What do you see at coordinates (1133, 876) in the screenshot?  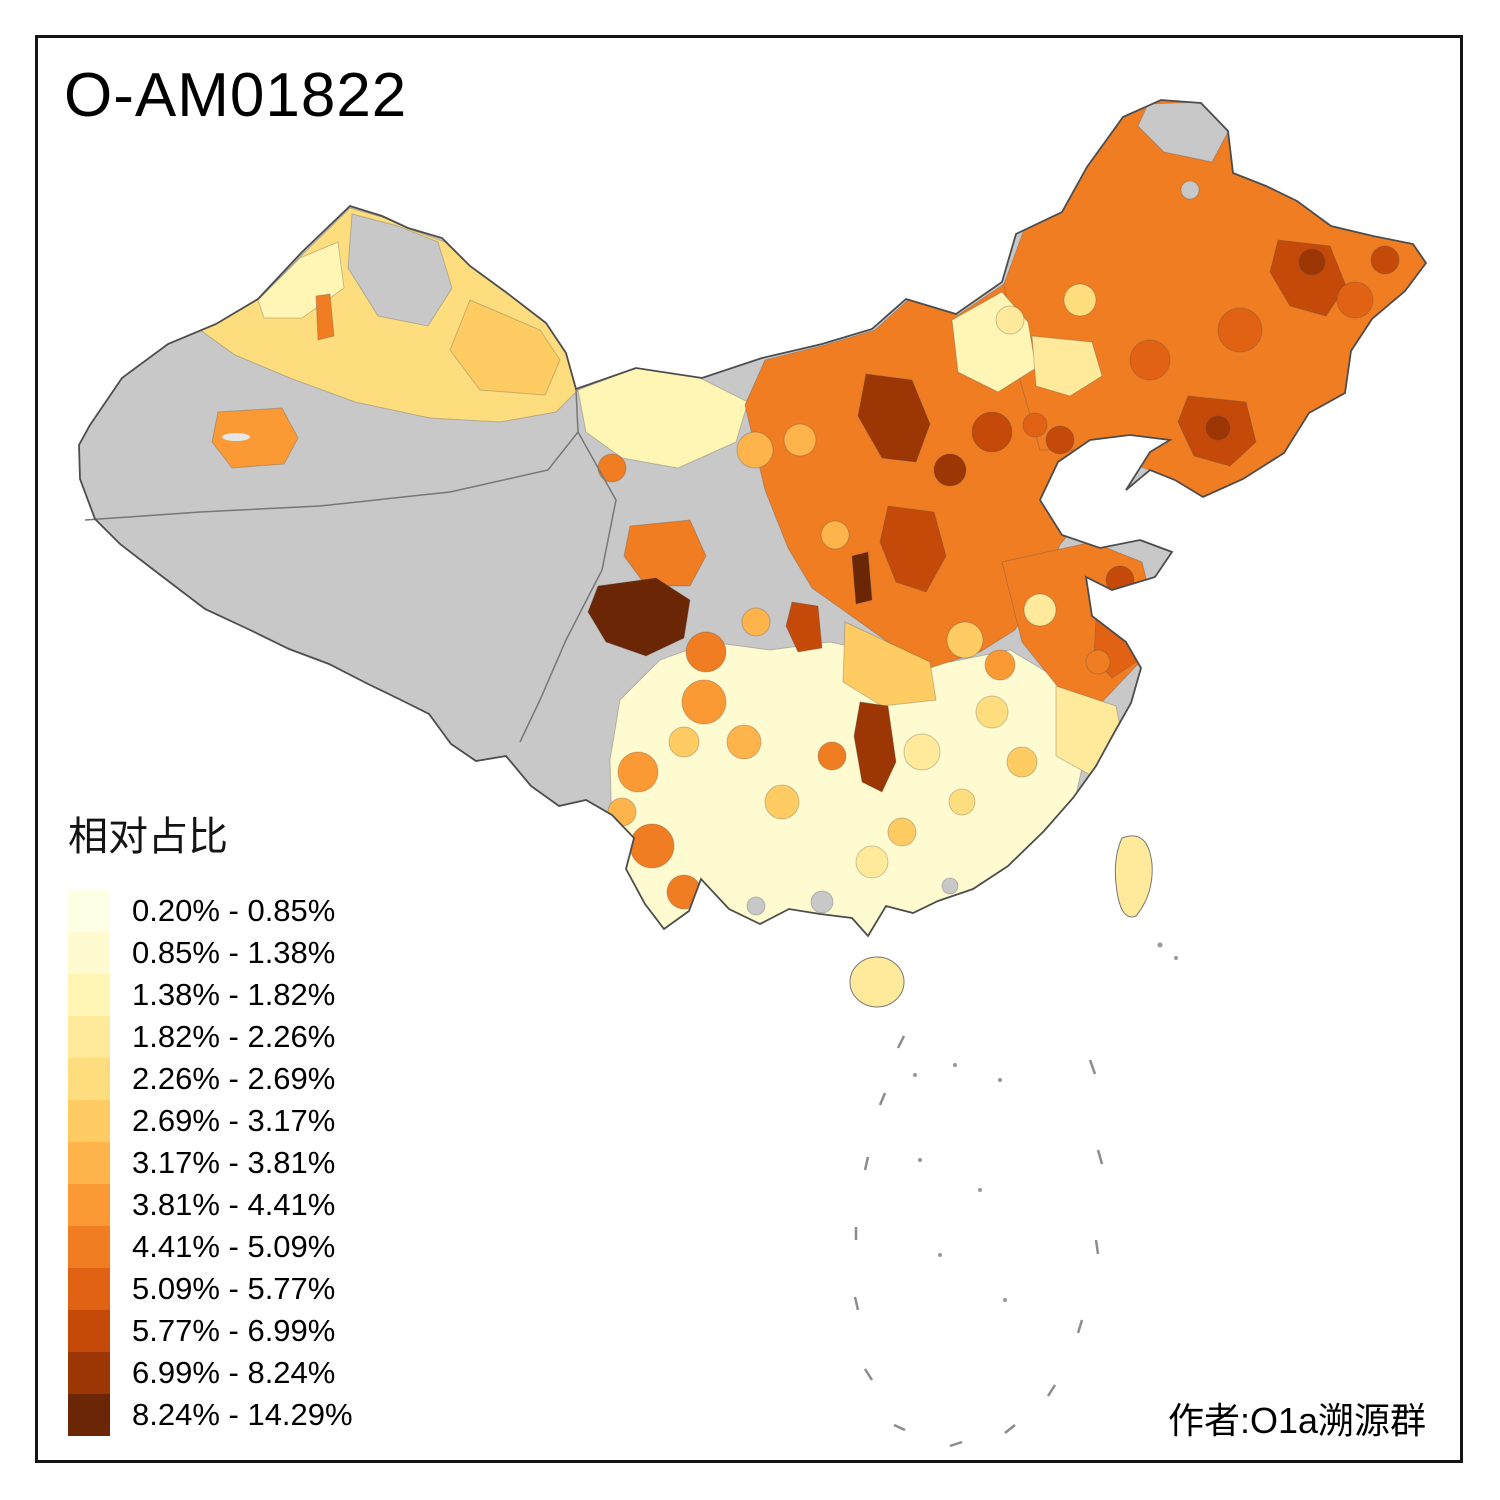 I see `taiwan-island` at bounding box center [1133, 876].